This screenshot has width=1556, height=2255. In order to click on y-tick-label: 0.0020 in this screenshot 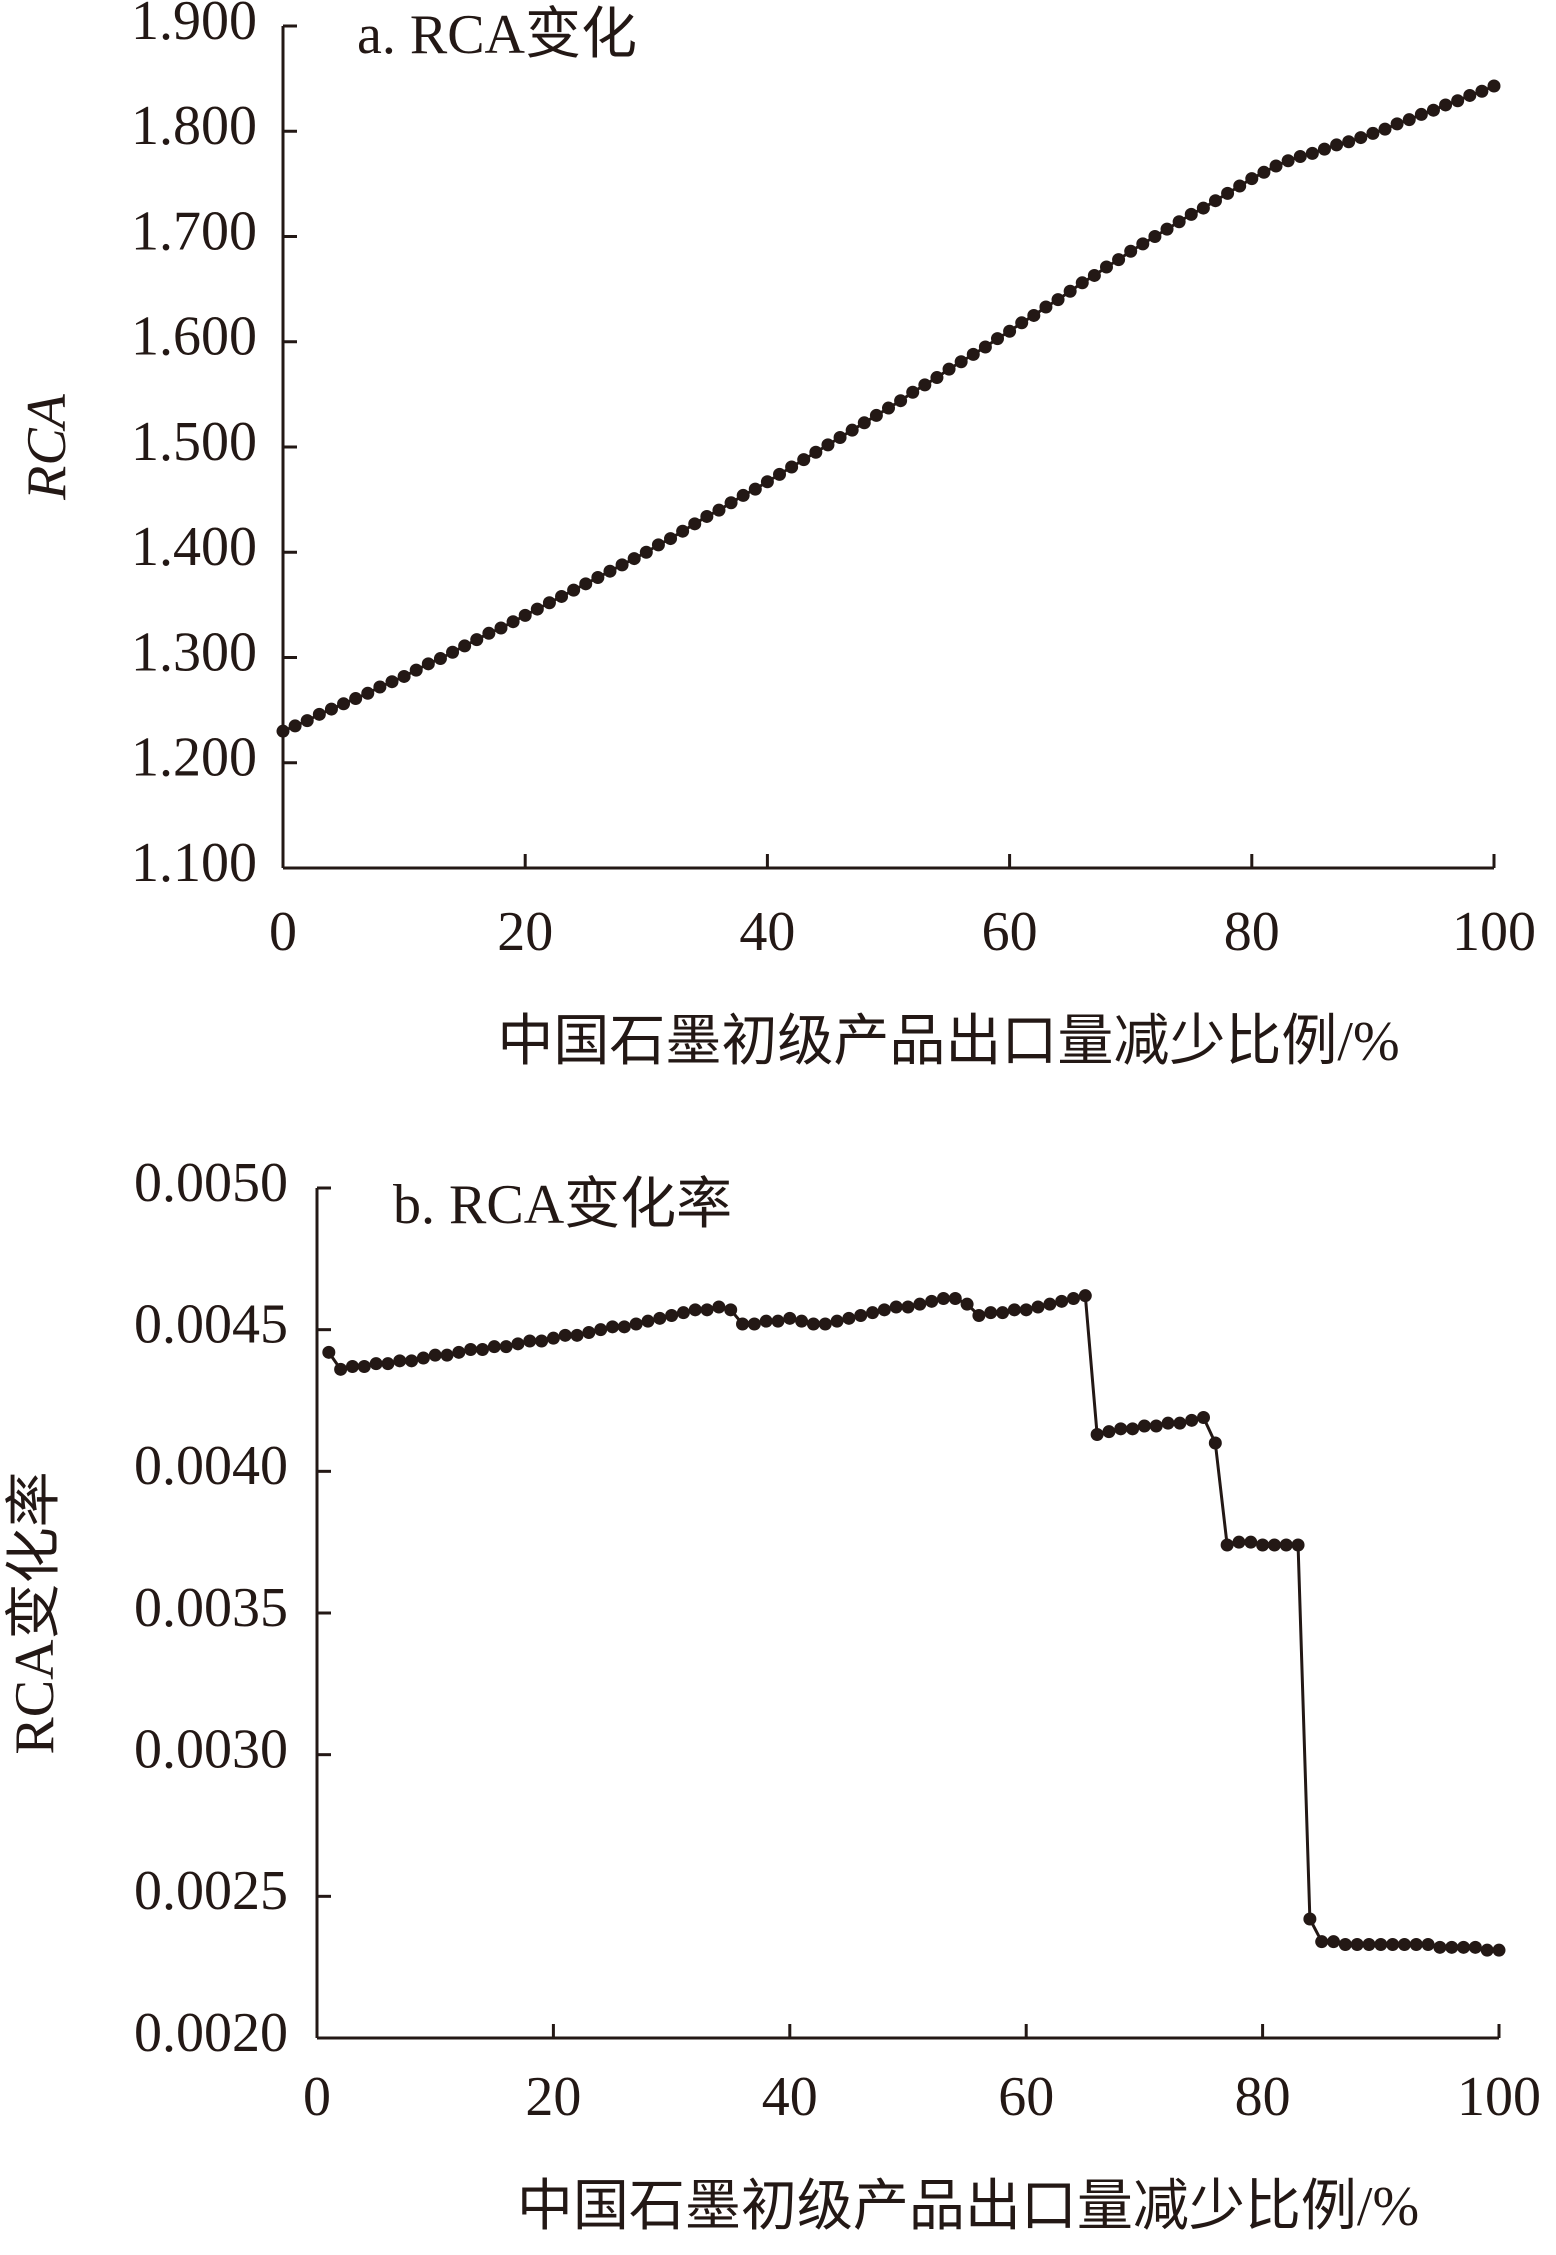, I will do `click(211, 2033)`.